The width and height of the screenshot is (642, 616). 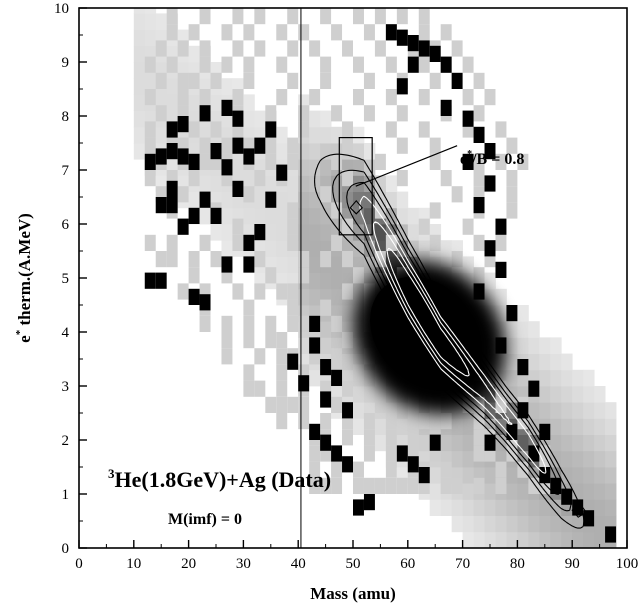 What do you see at coordinates (517, 564) in the screenshot?
I see `x-tick-label: 80` at bounding box center [517, 564].